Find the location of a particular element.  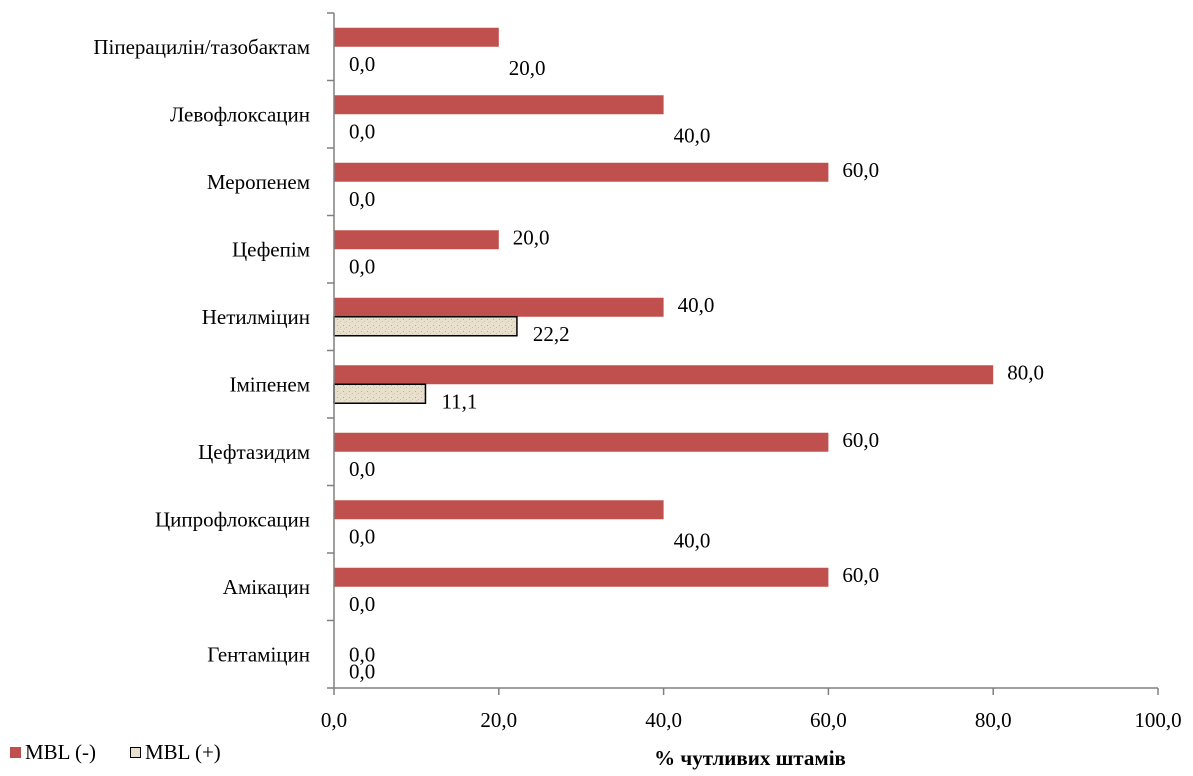

category-label: Ципрофлоксацин is located at coordinates (232, 519).